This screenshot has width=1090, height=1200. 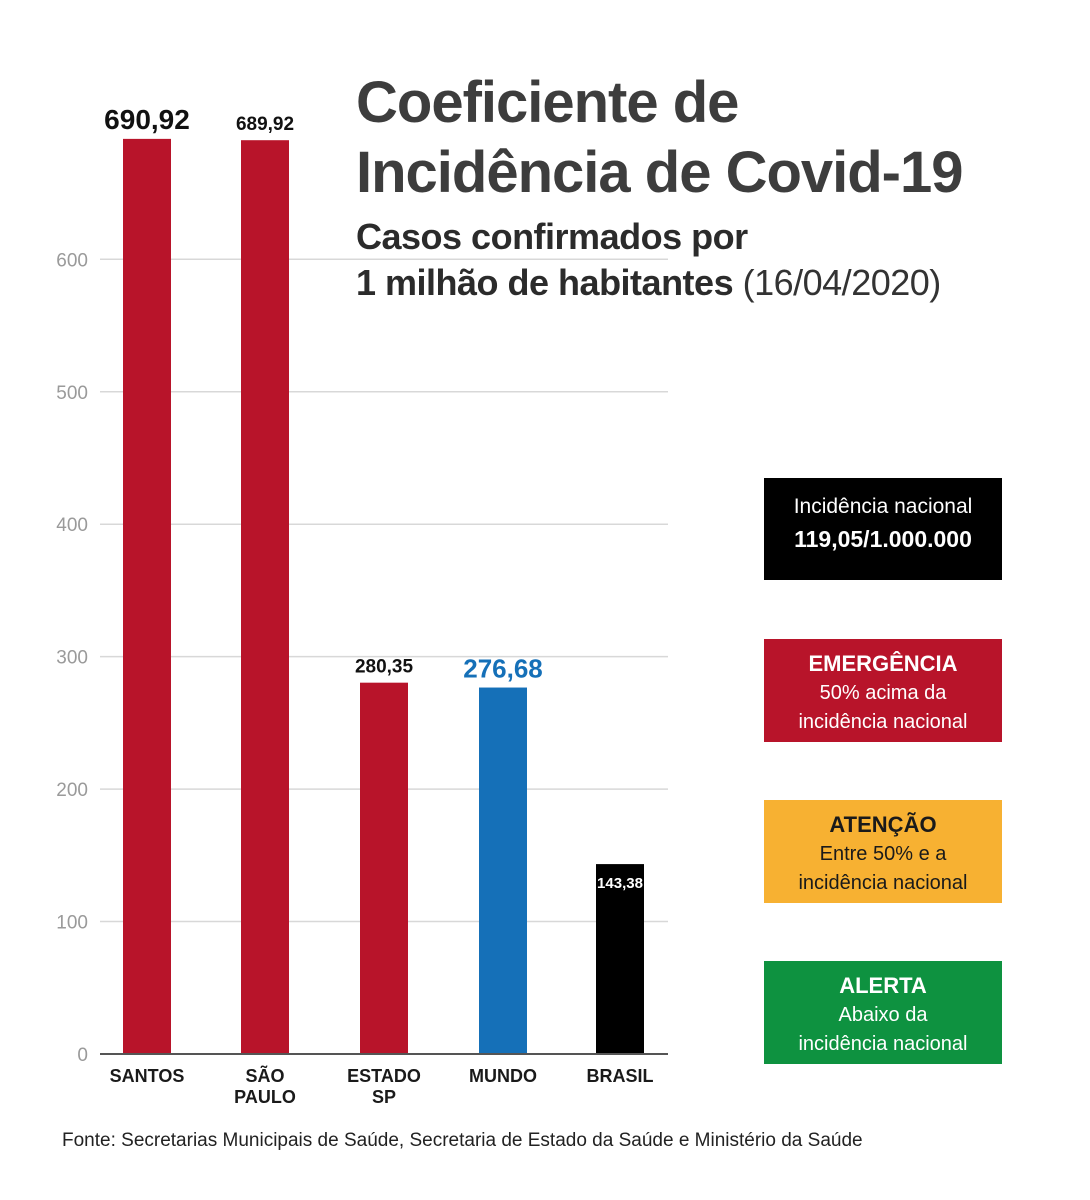 I want to click on y-tick-label: 200, so click(x=72, y=790).